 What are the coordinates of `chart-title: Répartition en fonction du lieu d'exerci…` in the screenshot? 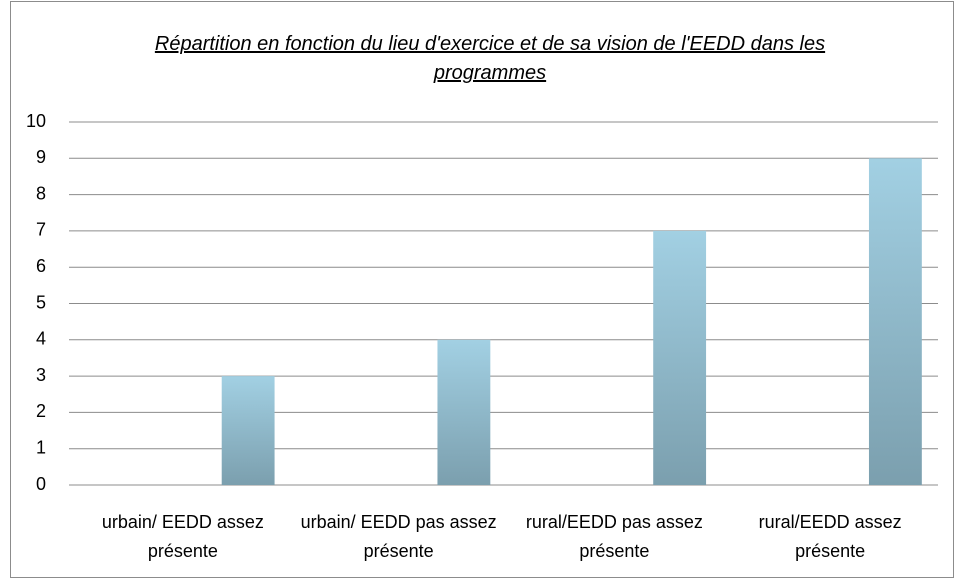 It's located at (490, 58).